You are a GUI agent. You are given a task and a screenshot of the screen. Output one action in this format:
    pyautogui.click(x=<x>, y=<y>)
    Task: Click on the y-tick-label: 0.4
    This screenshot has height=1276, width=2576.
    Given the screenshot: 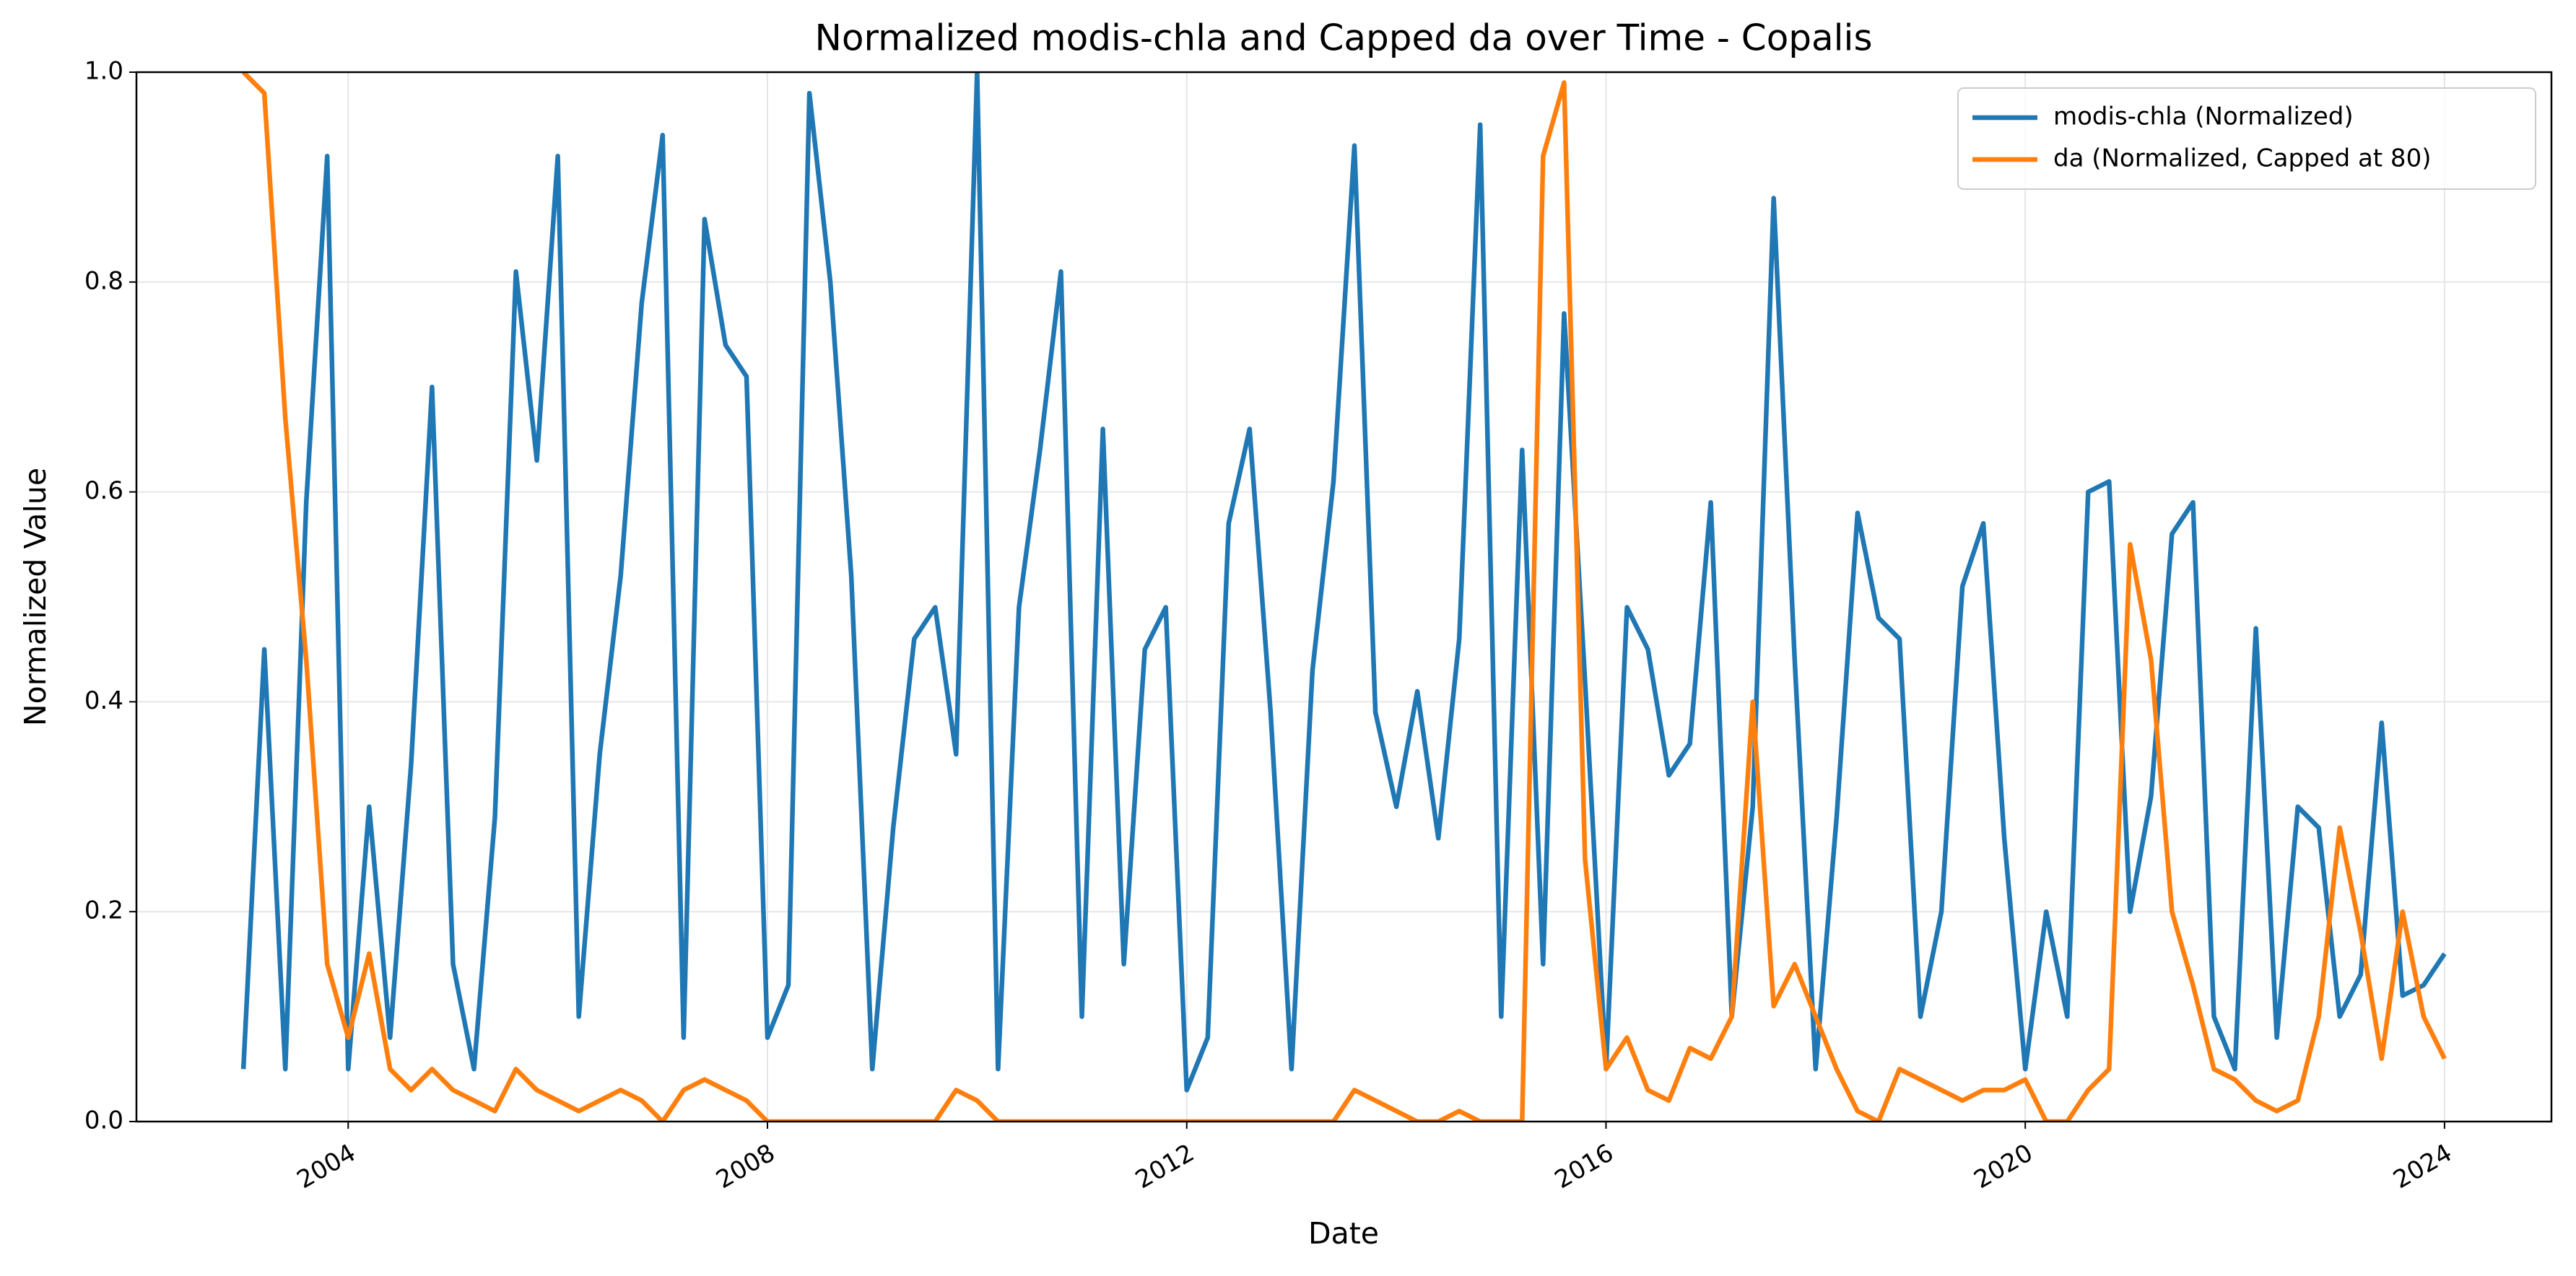 What is the action you would take?
    pyautogui.click(x=103, y=700)
    